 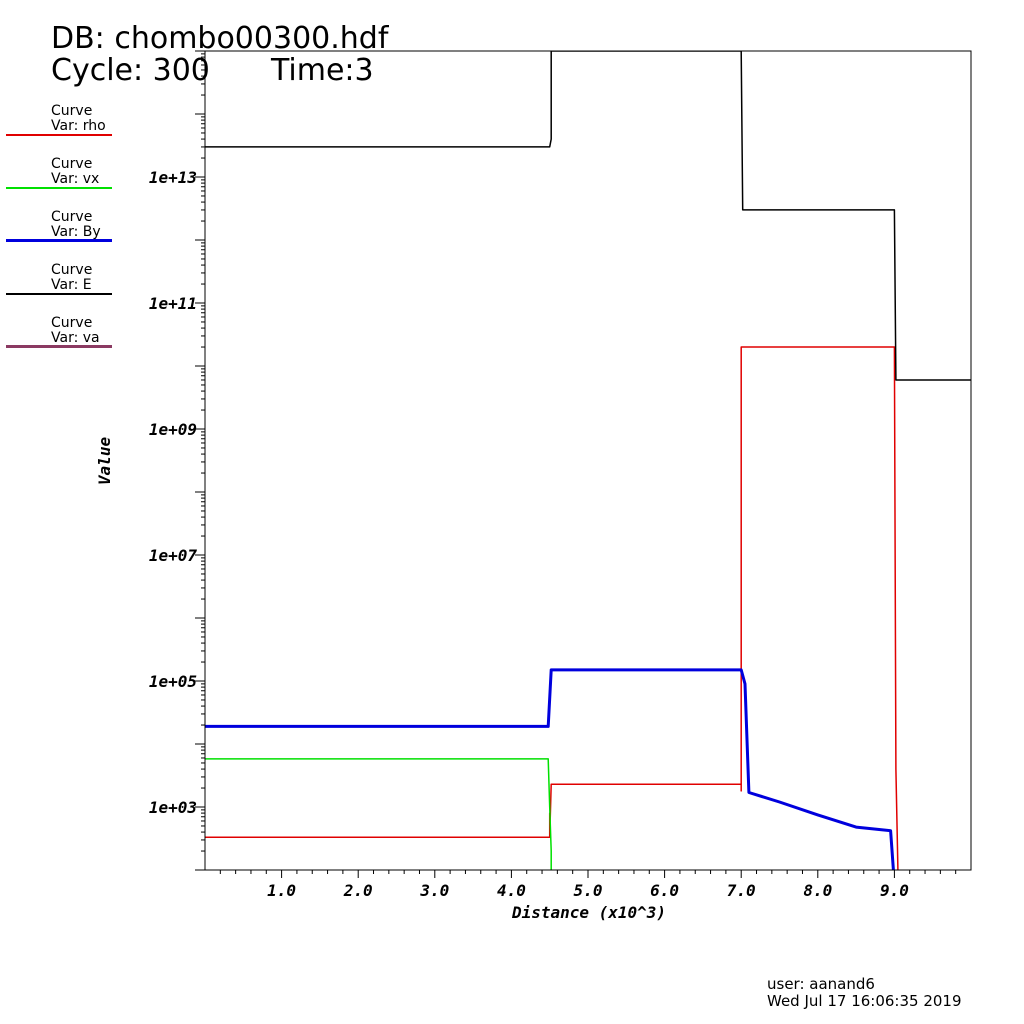 I want to click on y-axis-title: Value, so click(x=104, y=461).